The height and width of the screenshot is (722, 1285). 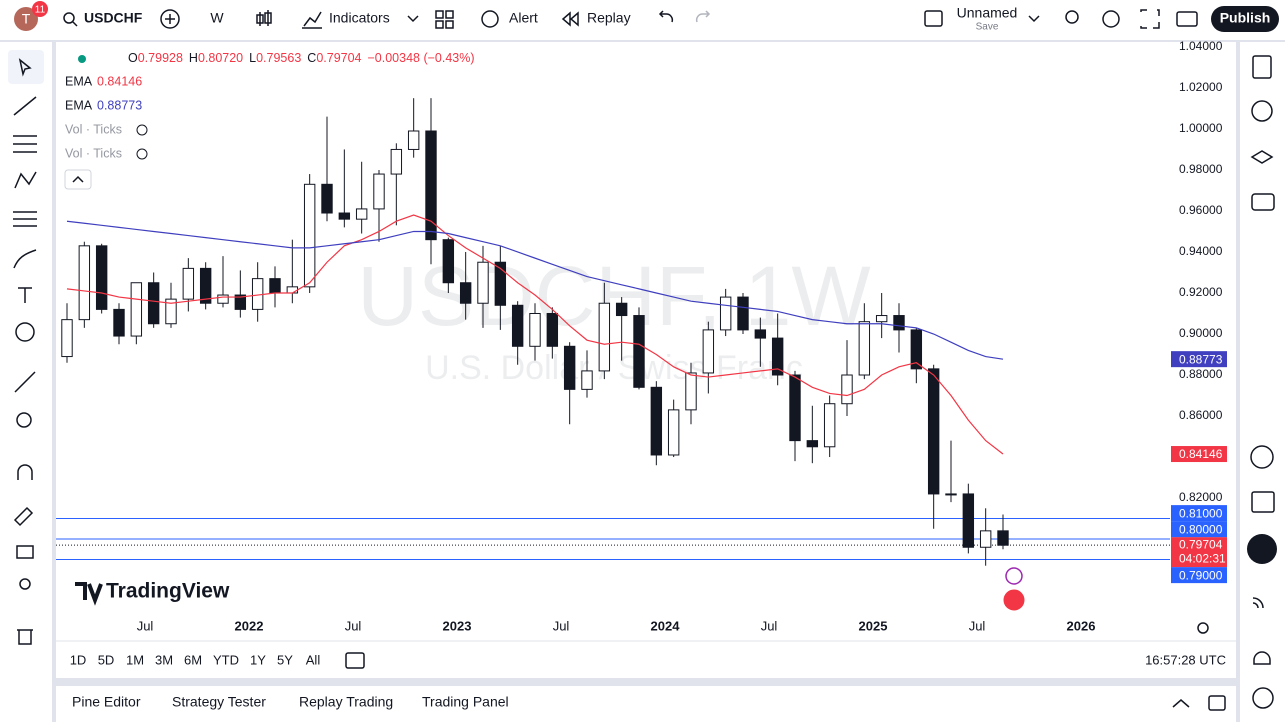 What do you see at coordinates (226, 659) in the screenshot?
I see `timeframe-button: YTD` at bounding box center [226, 659].